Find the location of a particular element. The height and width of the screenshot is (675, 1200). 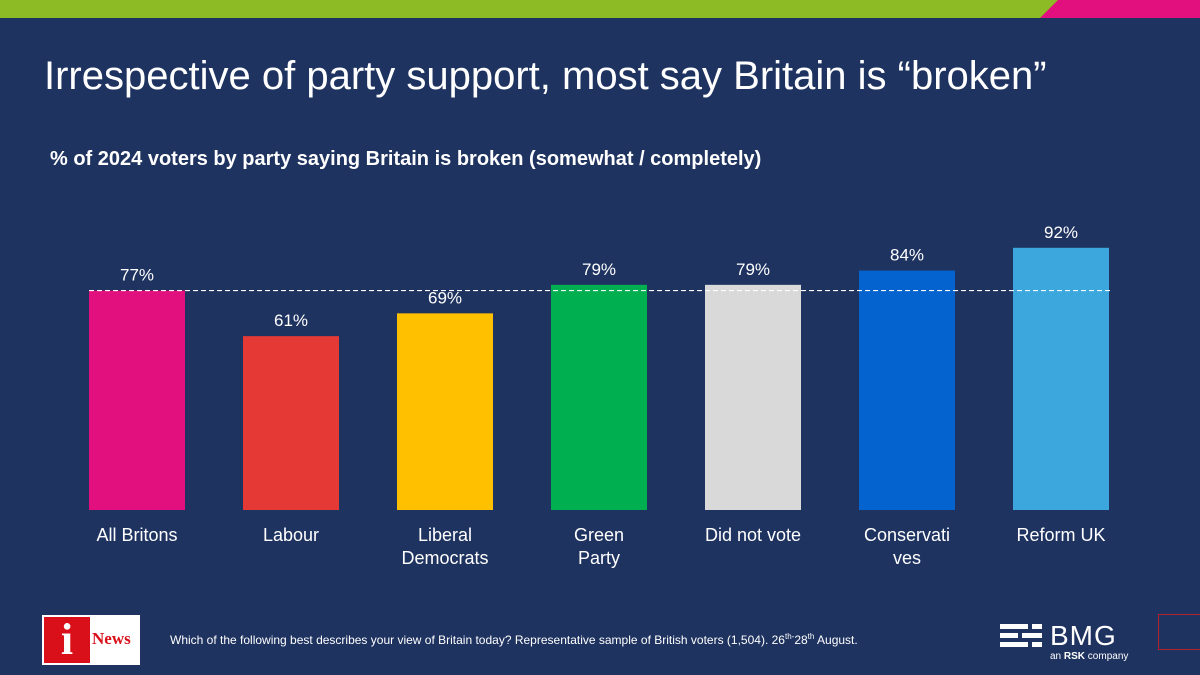

footnote-dash: - is located at coordinates (793, 636).